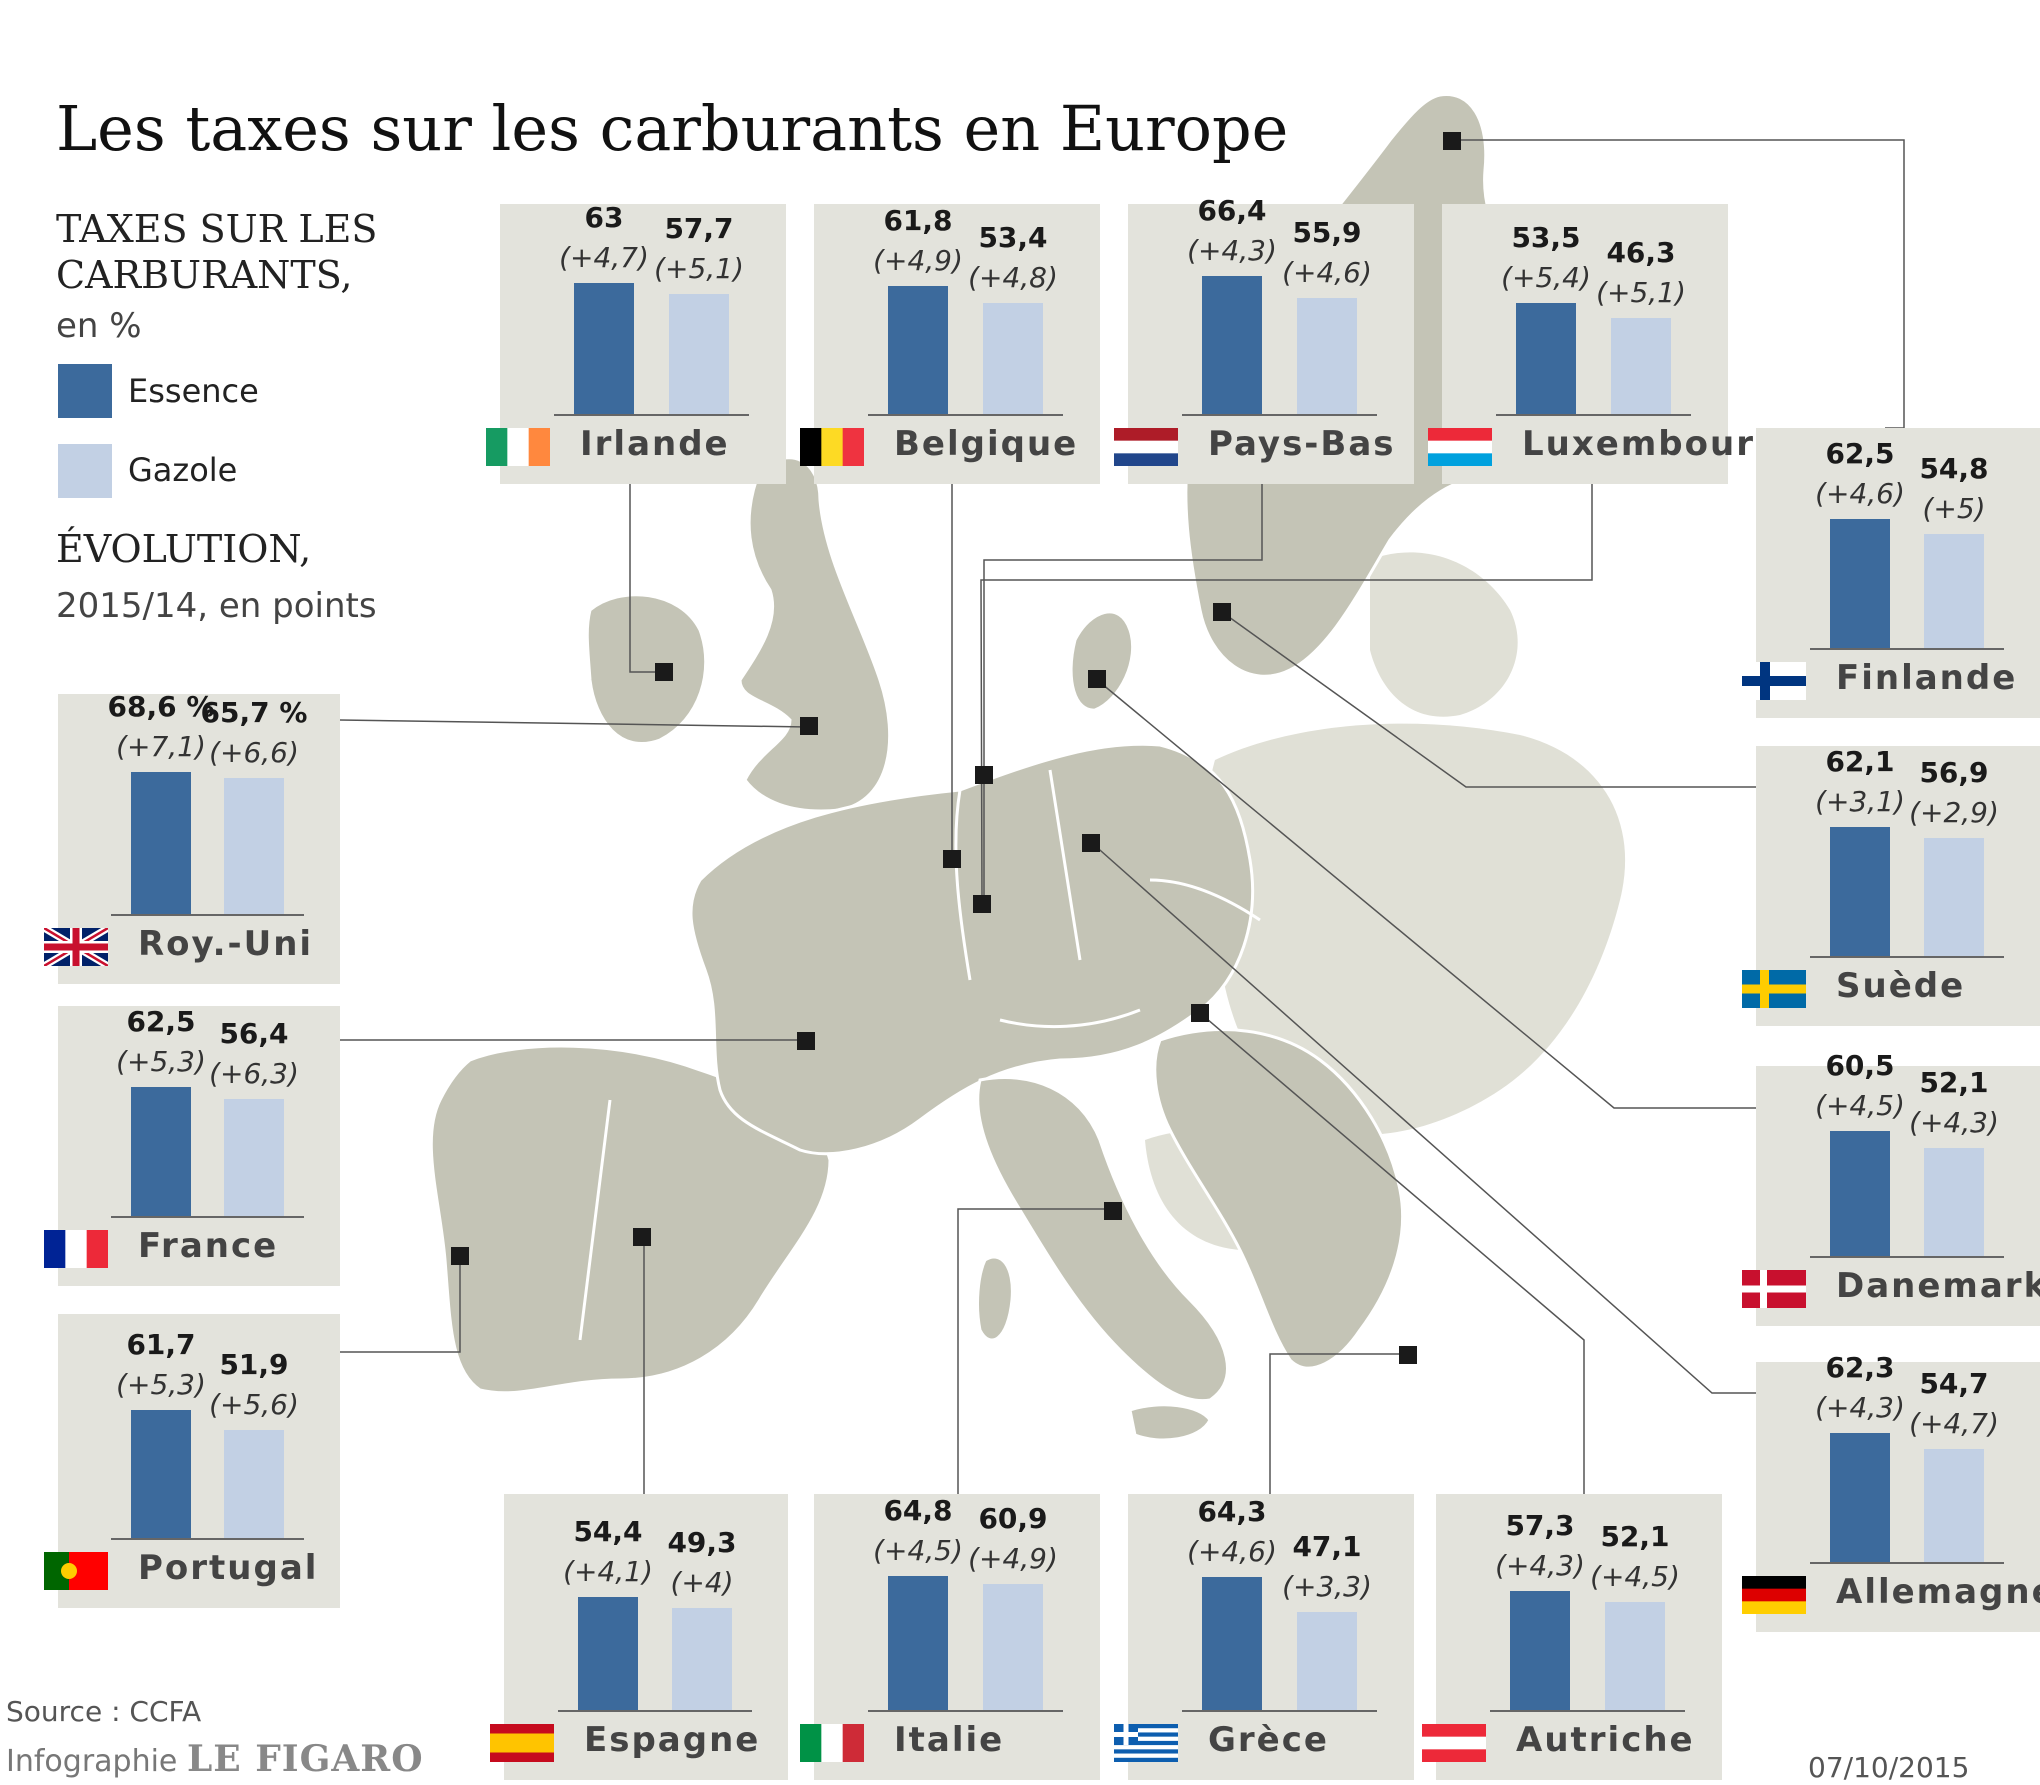  Describe the element at coordinates (1889, 1767) in the screenshot. I see `publication-date: 07/10/2015` at that location.